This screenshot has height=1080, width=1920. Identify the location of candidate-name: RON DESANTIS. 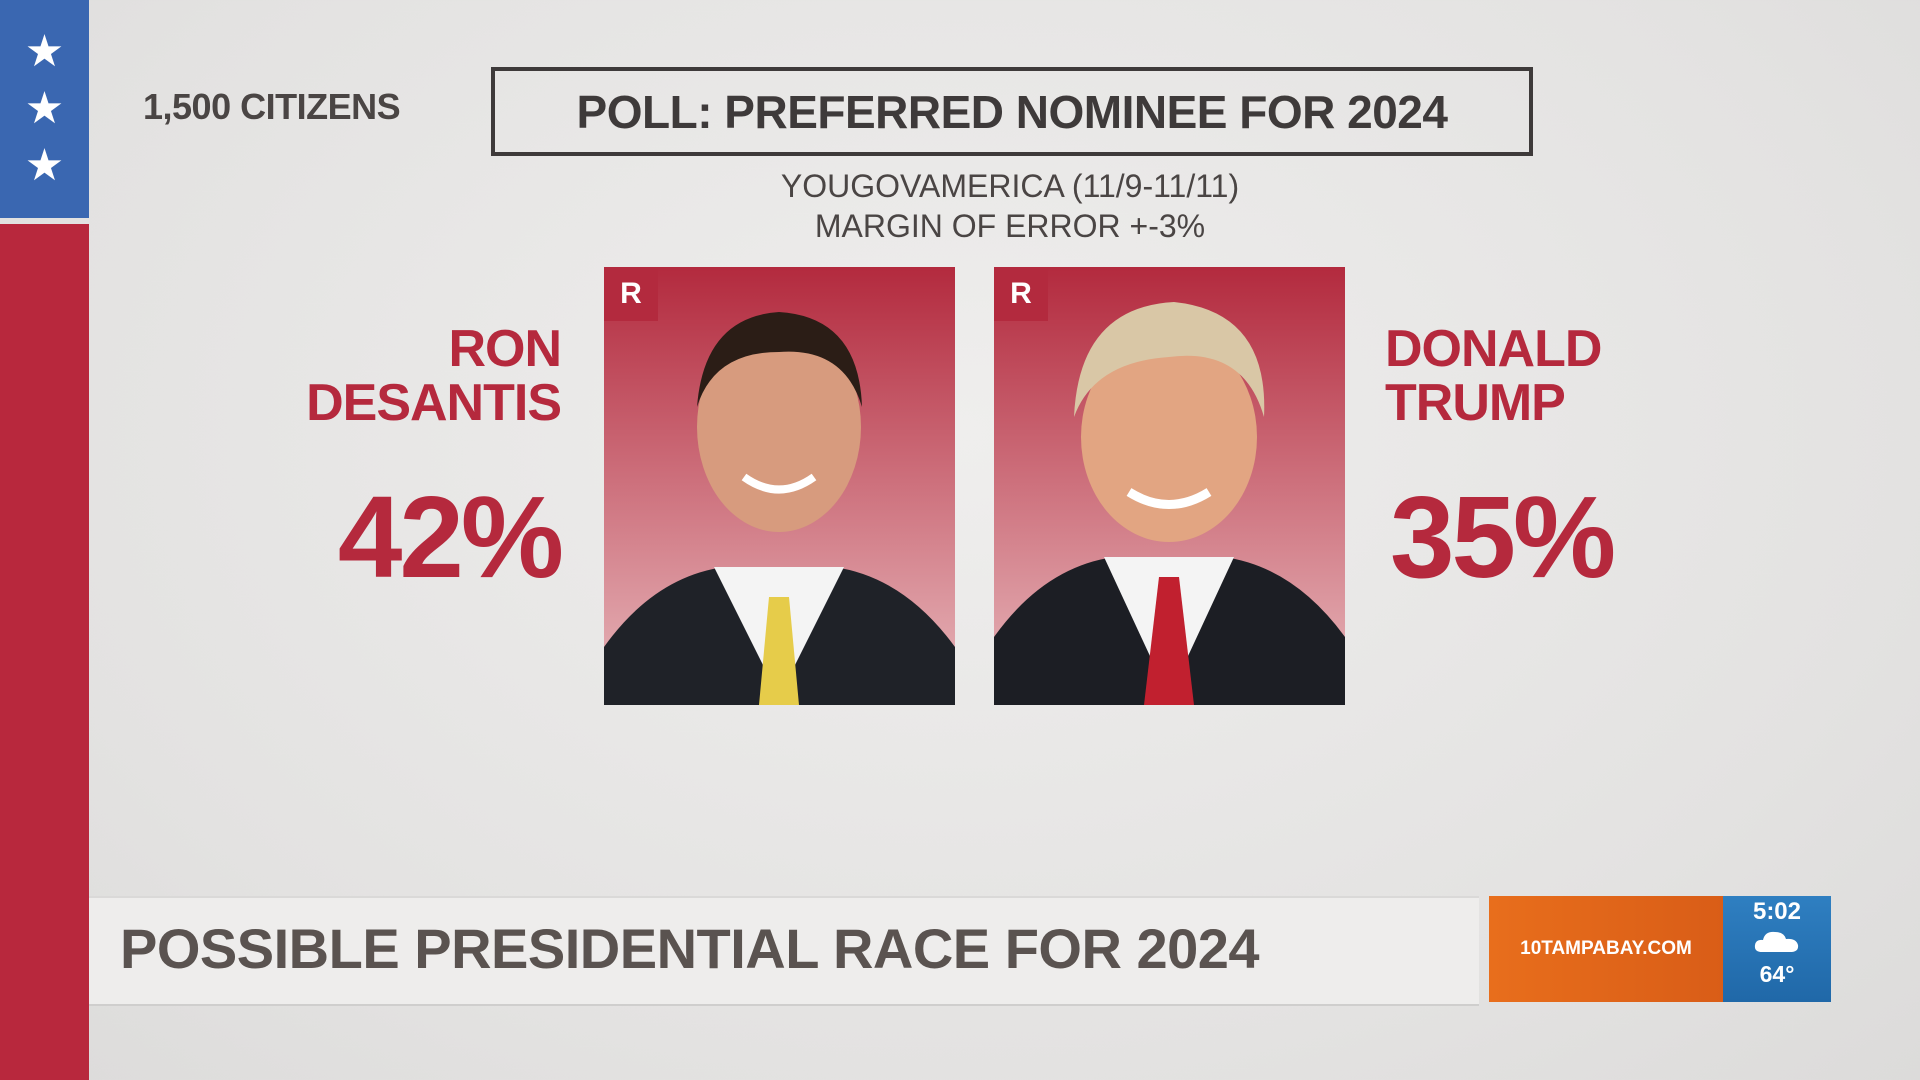
(434, 376).